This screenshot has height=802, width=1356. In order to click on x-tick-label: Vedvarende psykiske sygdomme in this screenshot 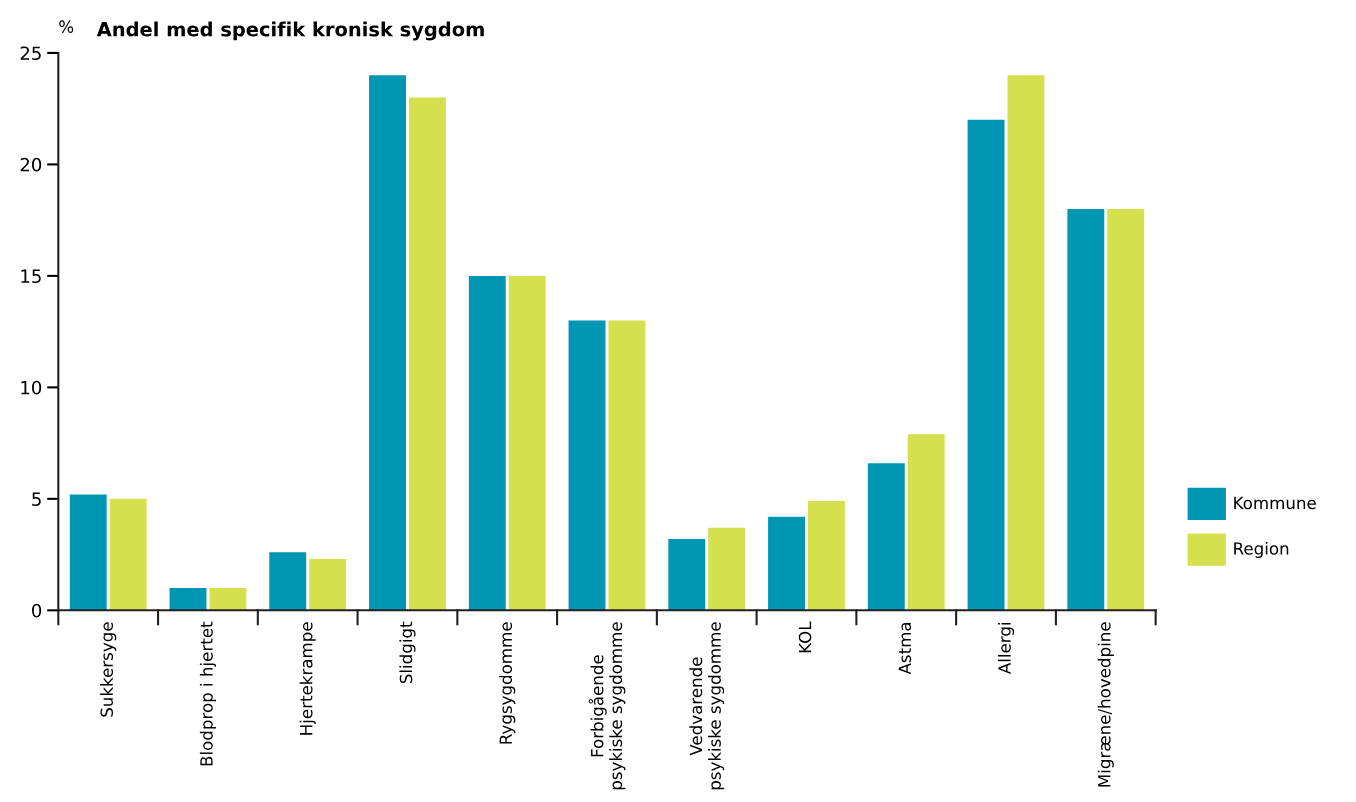, I will do `click(707, 706)`.